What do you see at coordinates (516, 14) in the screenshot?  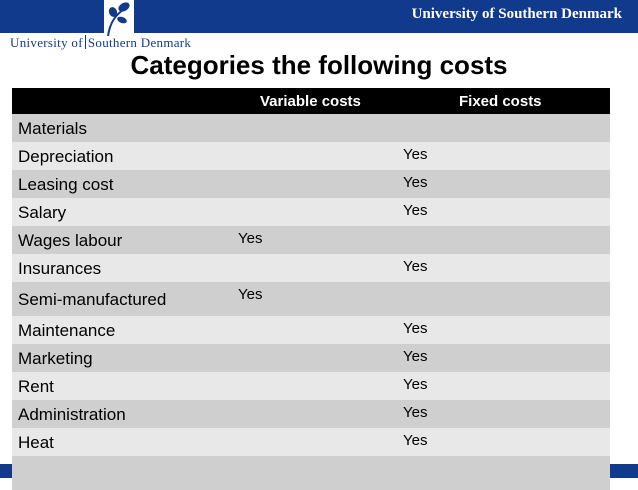 I see `university-name: University of Southern Denmark` at bounding box center [516, 14].